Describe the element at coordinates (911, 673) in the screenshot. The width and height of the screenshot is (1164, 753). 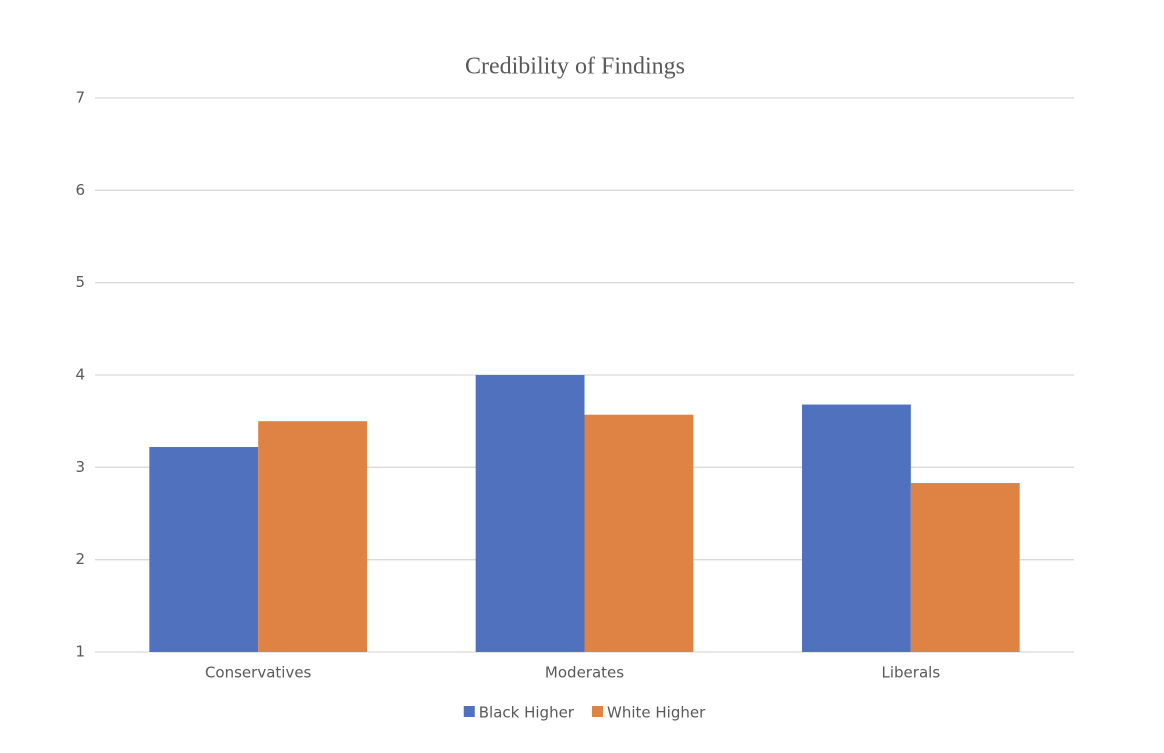
I see `x-tick-label: Liberals` at that location.